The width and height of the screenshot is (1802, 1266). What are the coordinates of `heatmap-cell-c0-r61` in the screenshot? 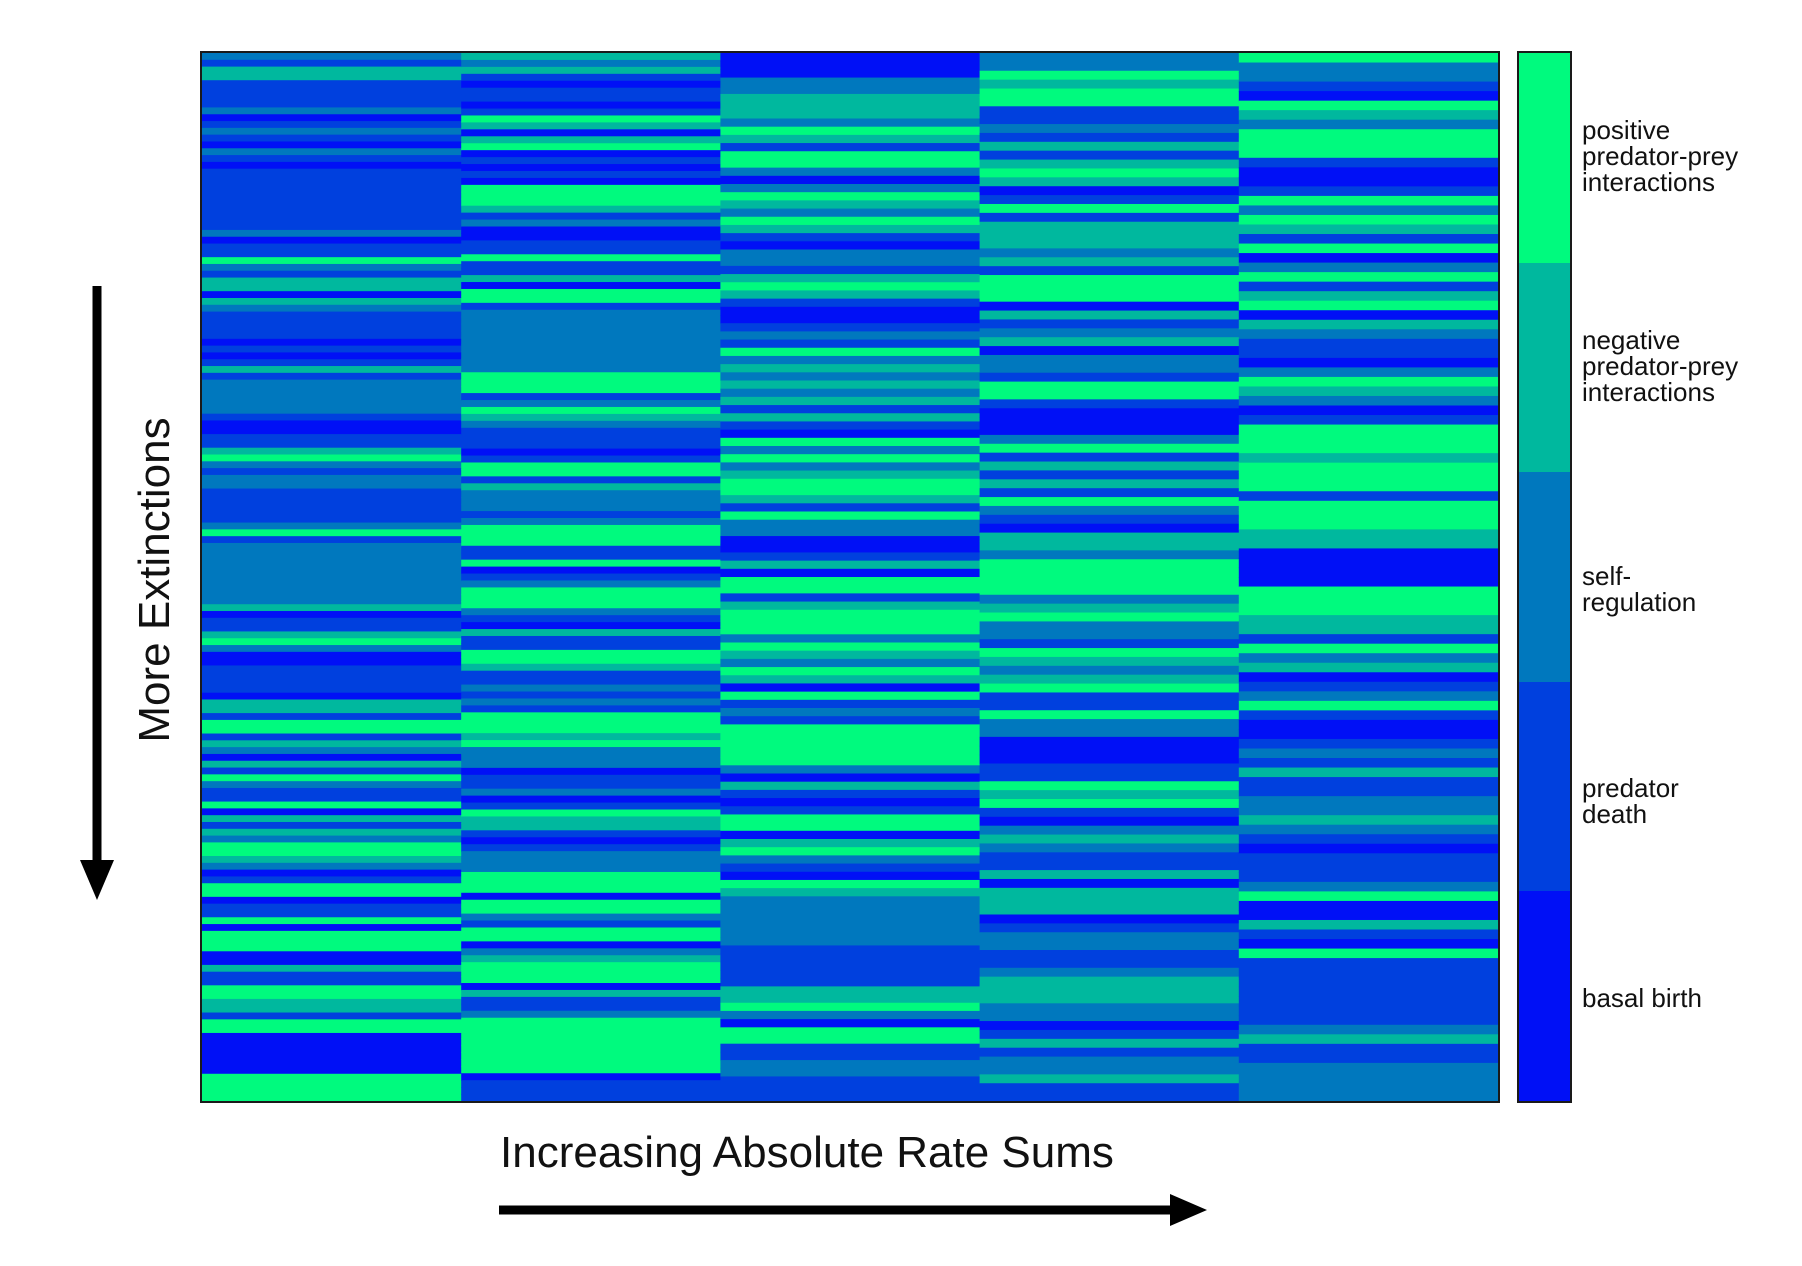 It's located at (332, 472).